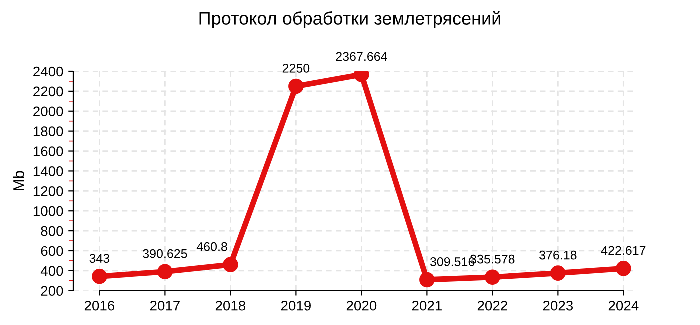 The height and width of the screenshot is (325, 700). Describe the element at coordinates (361, 305) in the screenshot. I see `x-tick-label: 2020` at that location.